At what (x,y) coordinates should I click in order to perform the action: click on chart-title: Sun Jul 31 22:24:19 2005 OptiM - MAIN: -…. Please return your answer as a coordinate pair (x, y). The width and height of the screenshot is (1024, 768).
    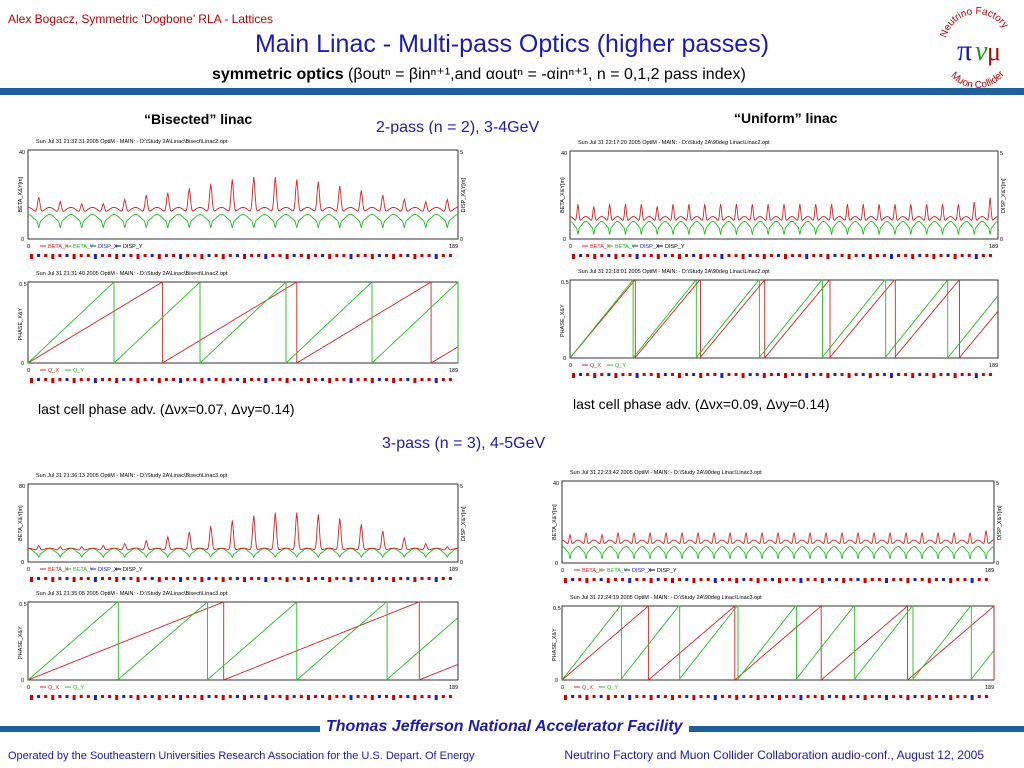
    Looking at the image, I should click on (666, 598).